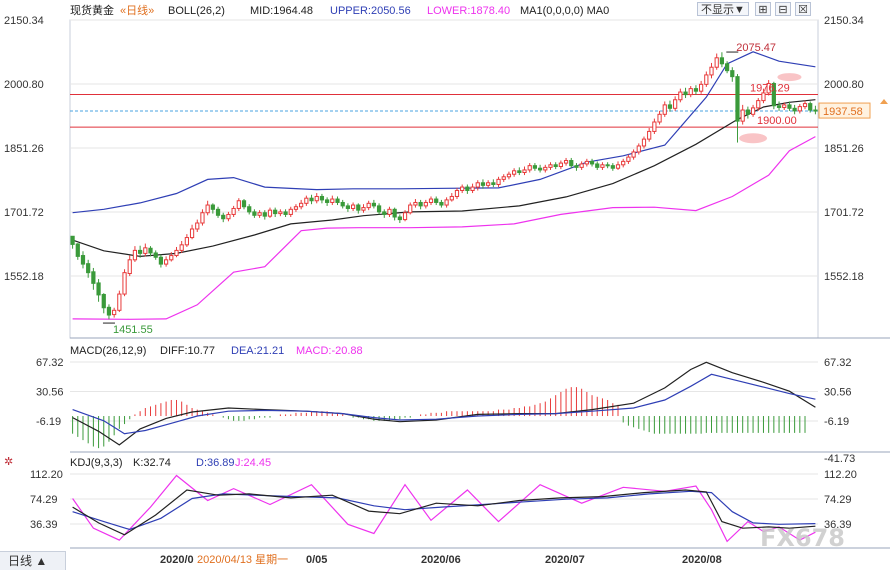  I want to click on boll-mid-value: MID:1964.48, so click(281, 11).